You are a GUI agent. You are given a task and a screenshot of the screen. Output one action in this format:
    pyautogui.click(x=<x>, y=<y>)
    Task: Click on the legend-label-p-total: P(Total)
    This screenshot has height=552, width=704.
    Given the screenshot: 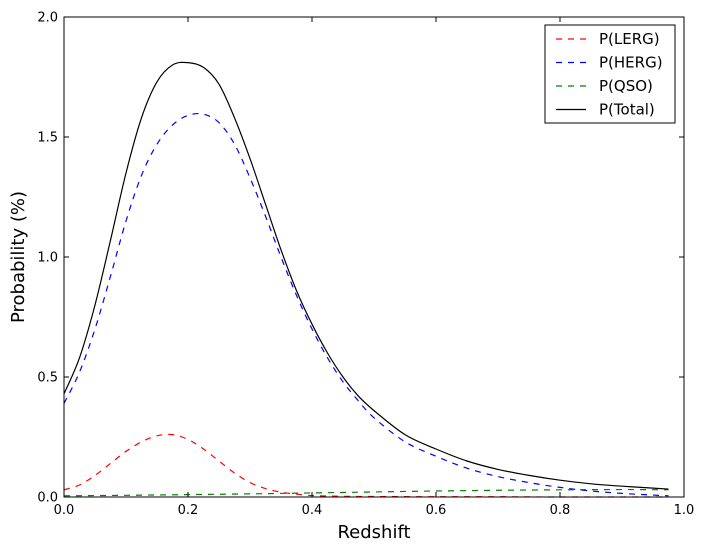 What is the action you would take?
    pyautogui.click(x=627, y=110)
    